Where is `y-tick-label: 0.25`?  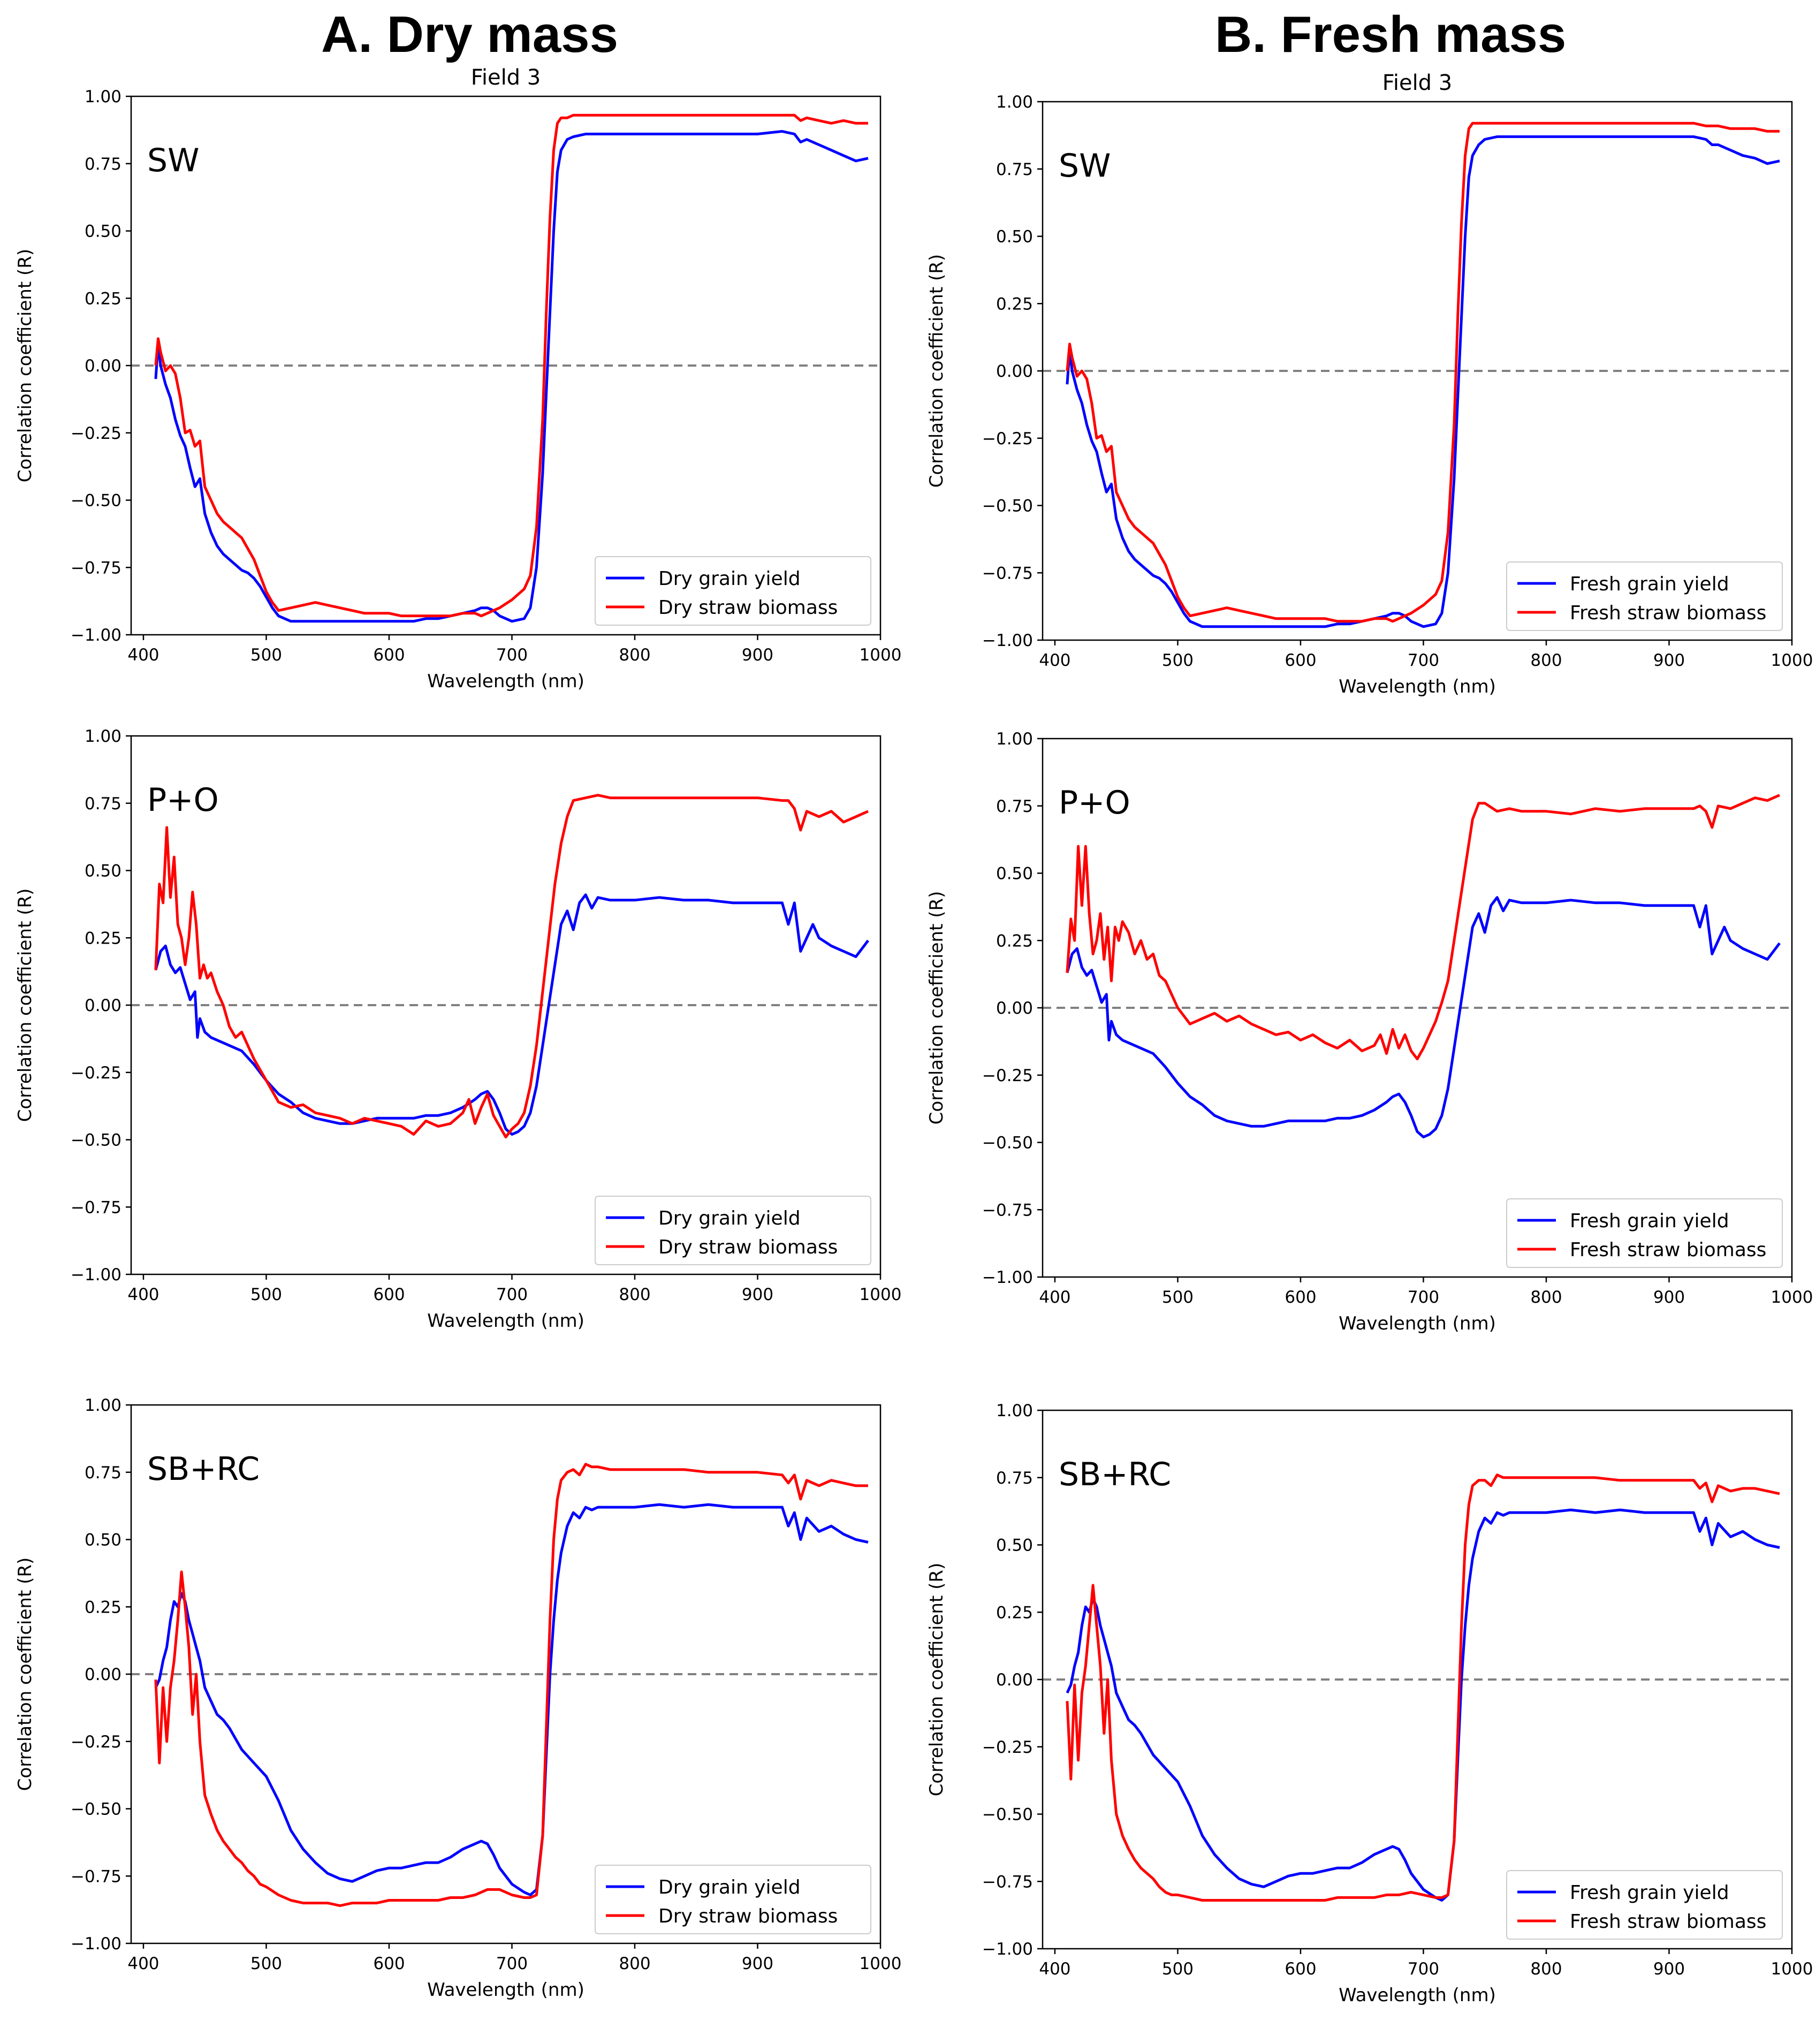
y-tick-label: 0.25 is located at coordinates (1015, 1612).